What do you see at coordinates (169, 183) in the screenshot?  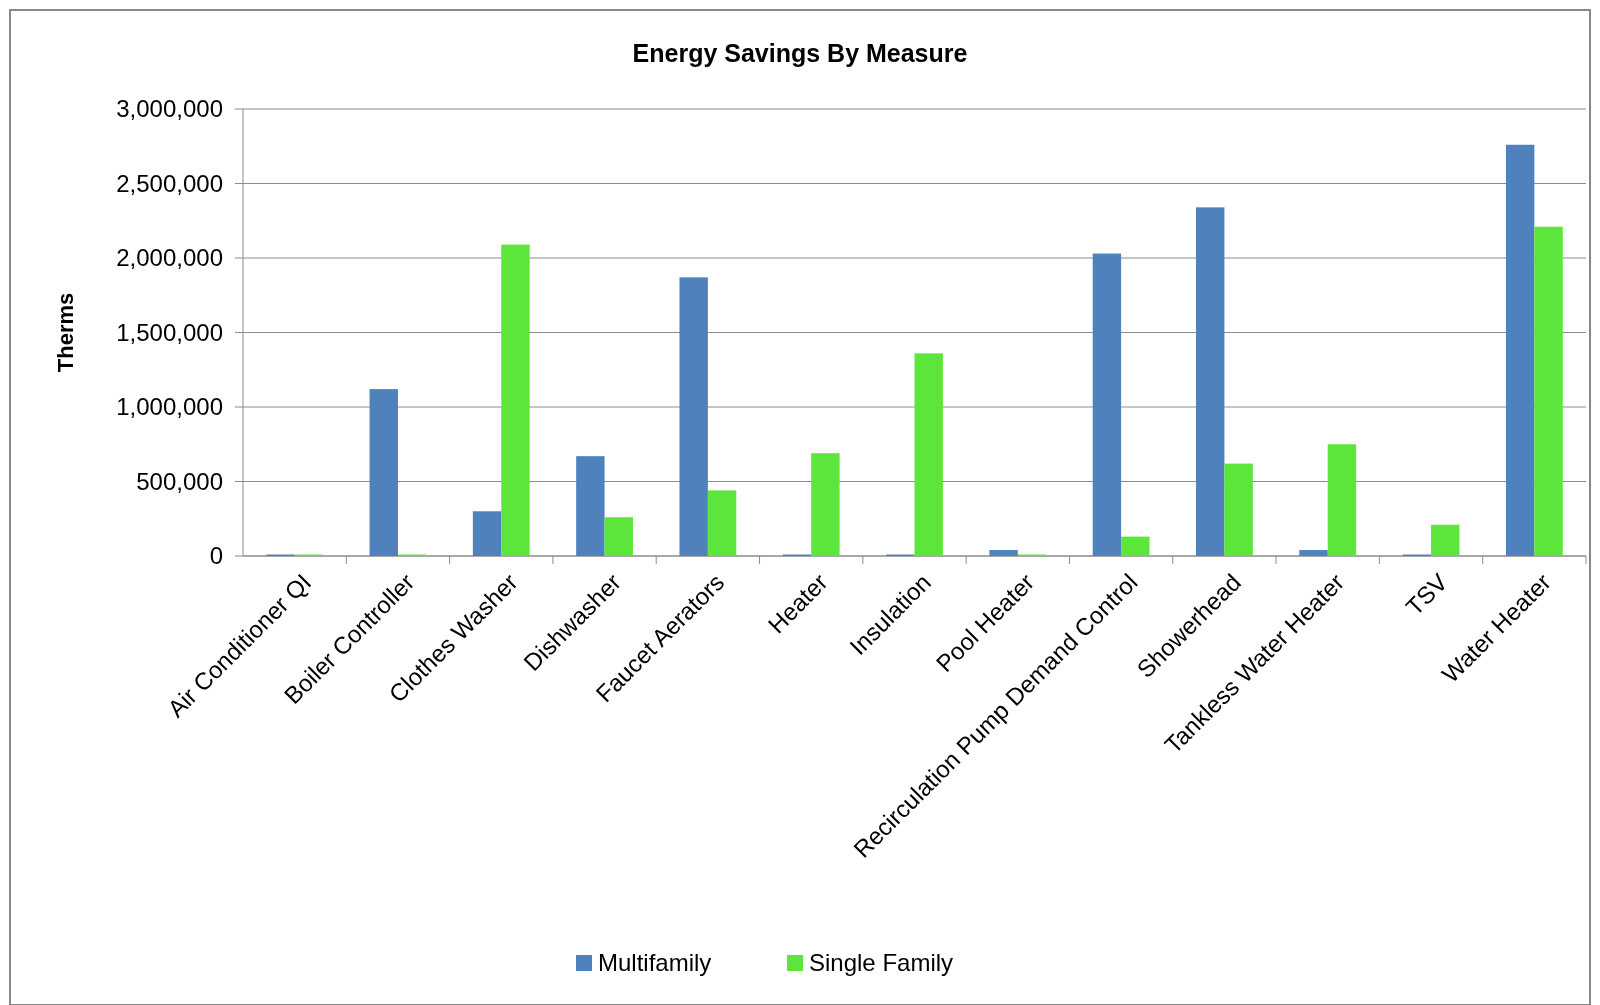 I see `y-tick-label: 2,500,000` at bounding box center [169, 183].